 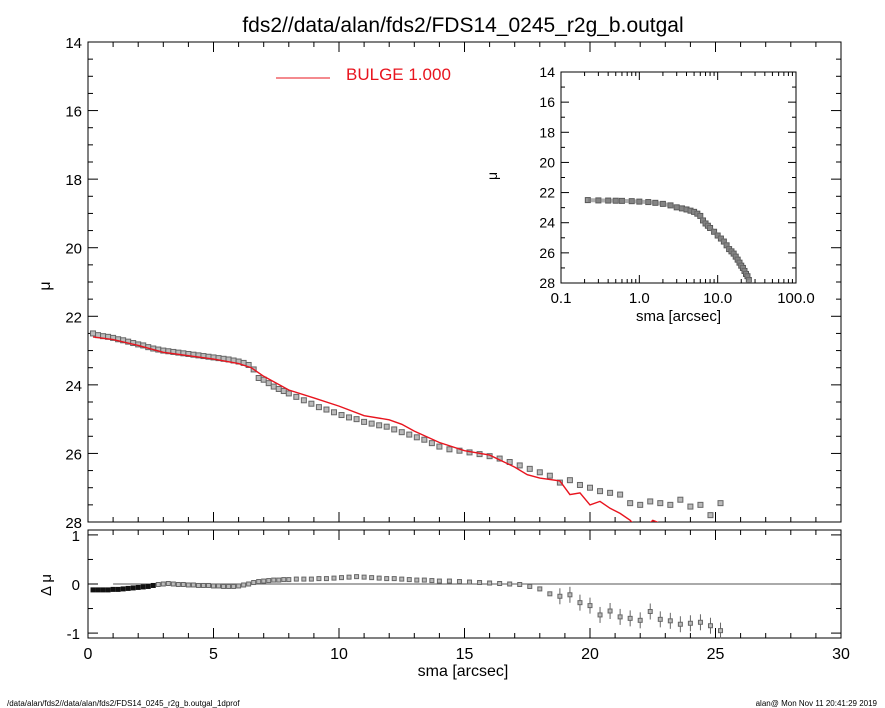 What do you see at coordinates (73, 317) in the screenshot?
I see `main-y-tick-label: 22` at bounding box center [73, 317].